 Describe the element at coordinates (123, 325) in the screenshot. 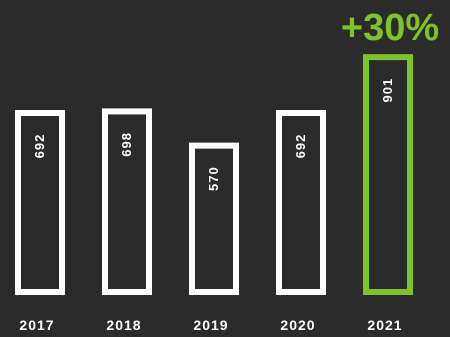

I see `category-label-2018: 2018` at that location.